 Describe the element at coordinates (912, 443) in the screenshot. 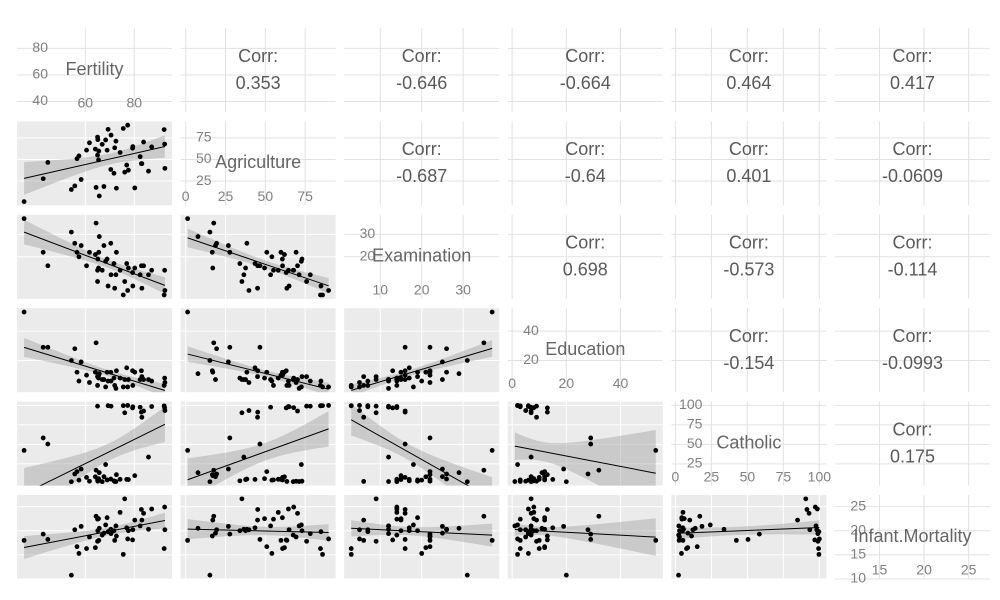

I see `panel: Corr: 0.175` at that location.